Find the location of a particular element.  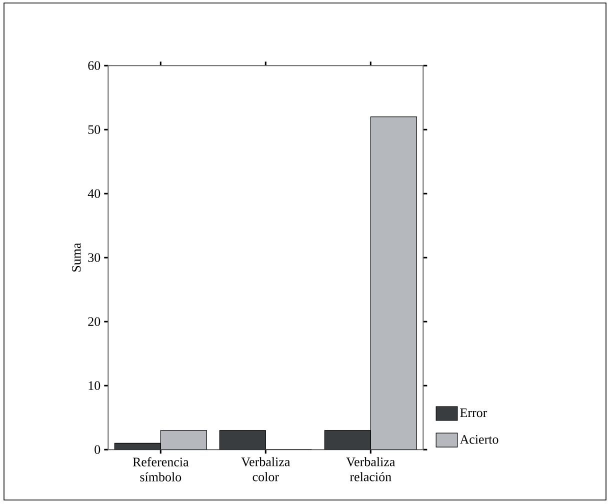

legend-label: Error is located at coordinates (474, 413).